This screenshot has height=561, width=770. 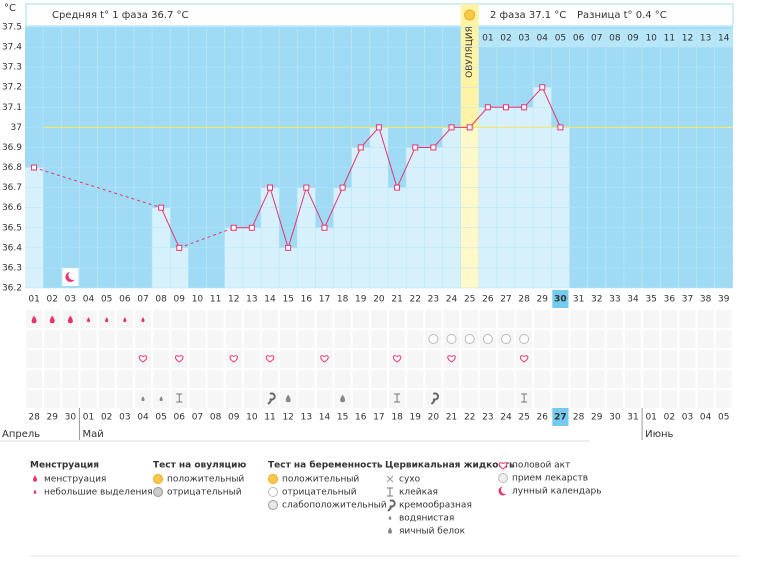 I want to click on phase2-day: 04, so click(x=543, y=39).